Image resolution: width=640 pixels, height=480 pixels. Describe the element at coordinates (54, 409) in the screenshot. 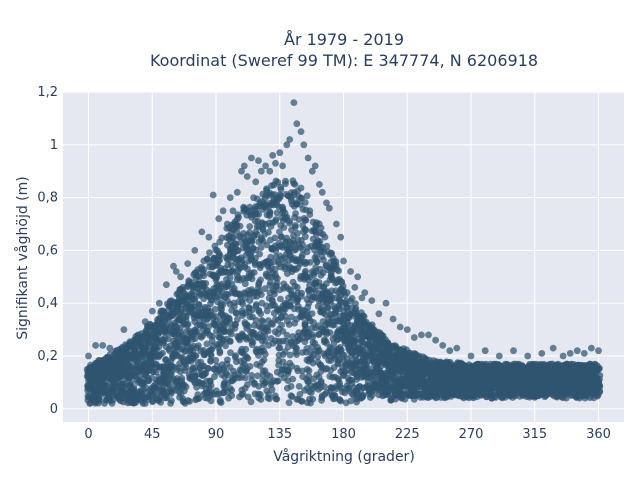

I see `y-tick-label: 0` at that location.